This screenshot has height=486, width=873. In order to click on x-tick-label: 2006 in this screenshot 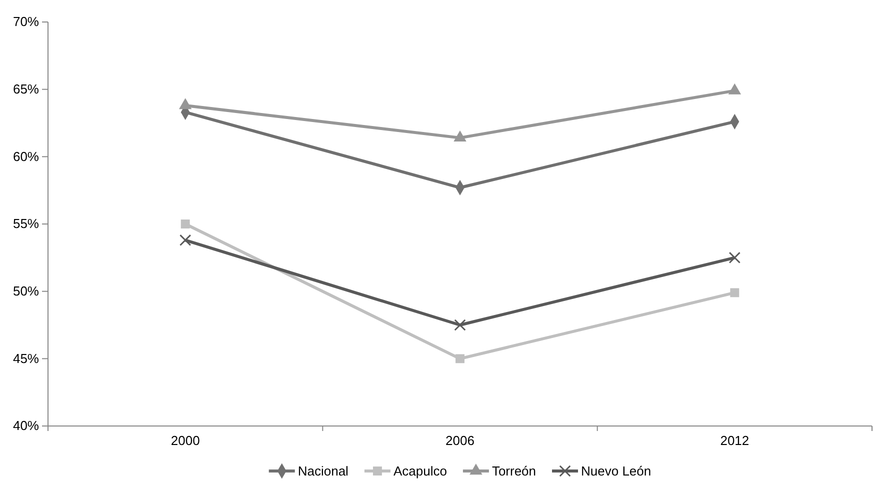, I will do `click(460, 440)`.